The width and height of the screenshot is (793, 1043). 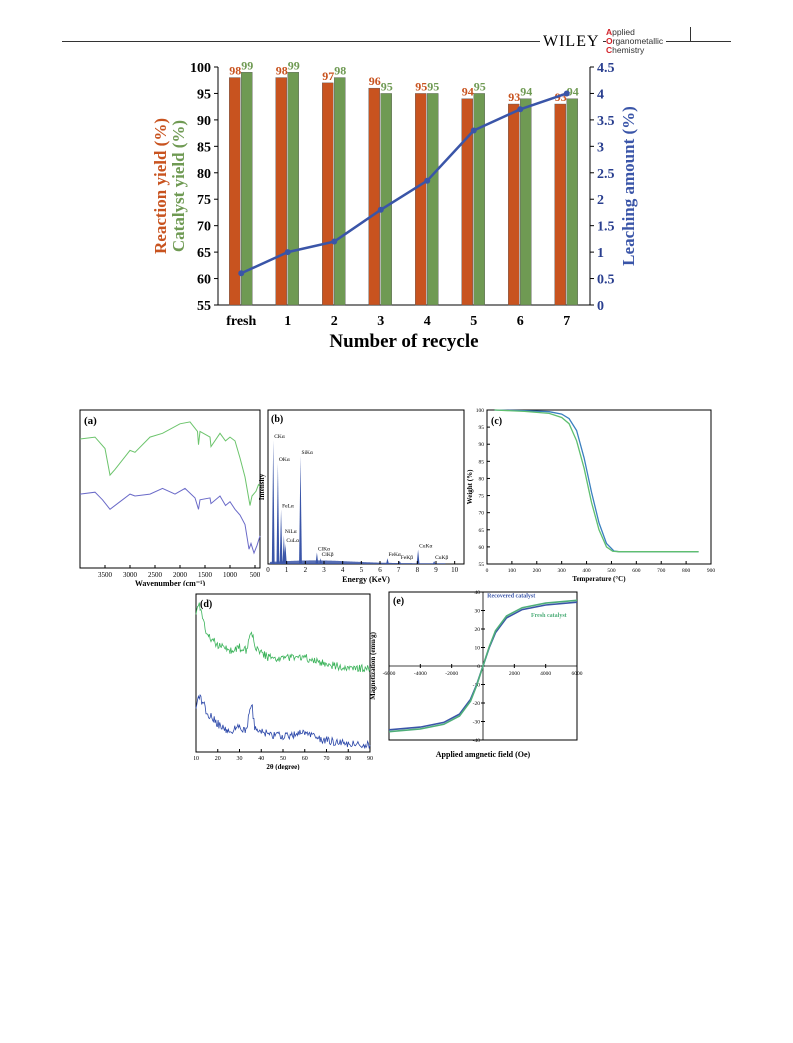 What do you see at coordinates (283, 766) in the screenshot?
I see `x-axis-title: 2θ (degree)` at bounding box center [283, 766].